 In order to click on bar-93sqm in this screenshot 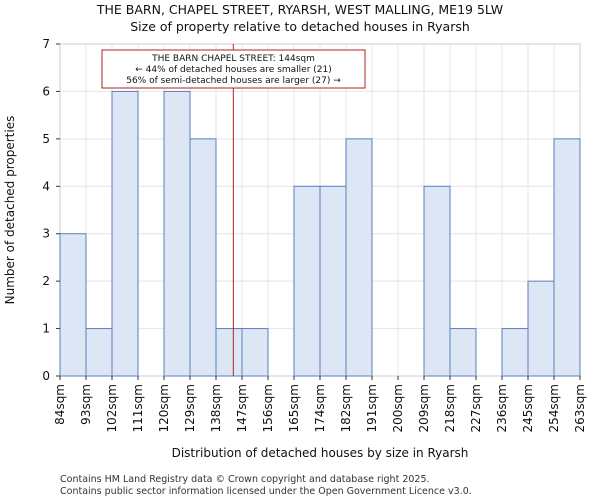, I will do `click(99, 352)`.